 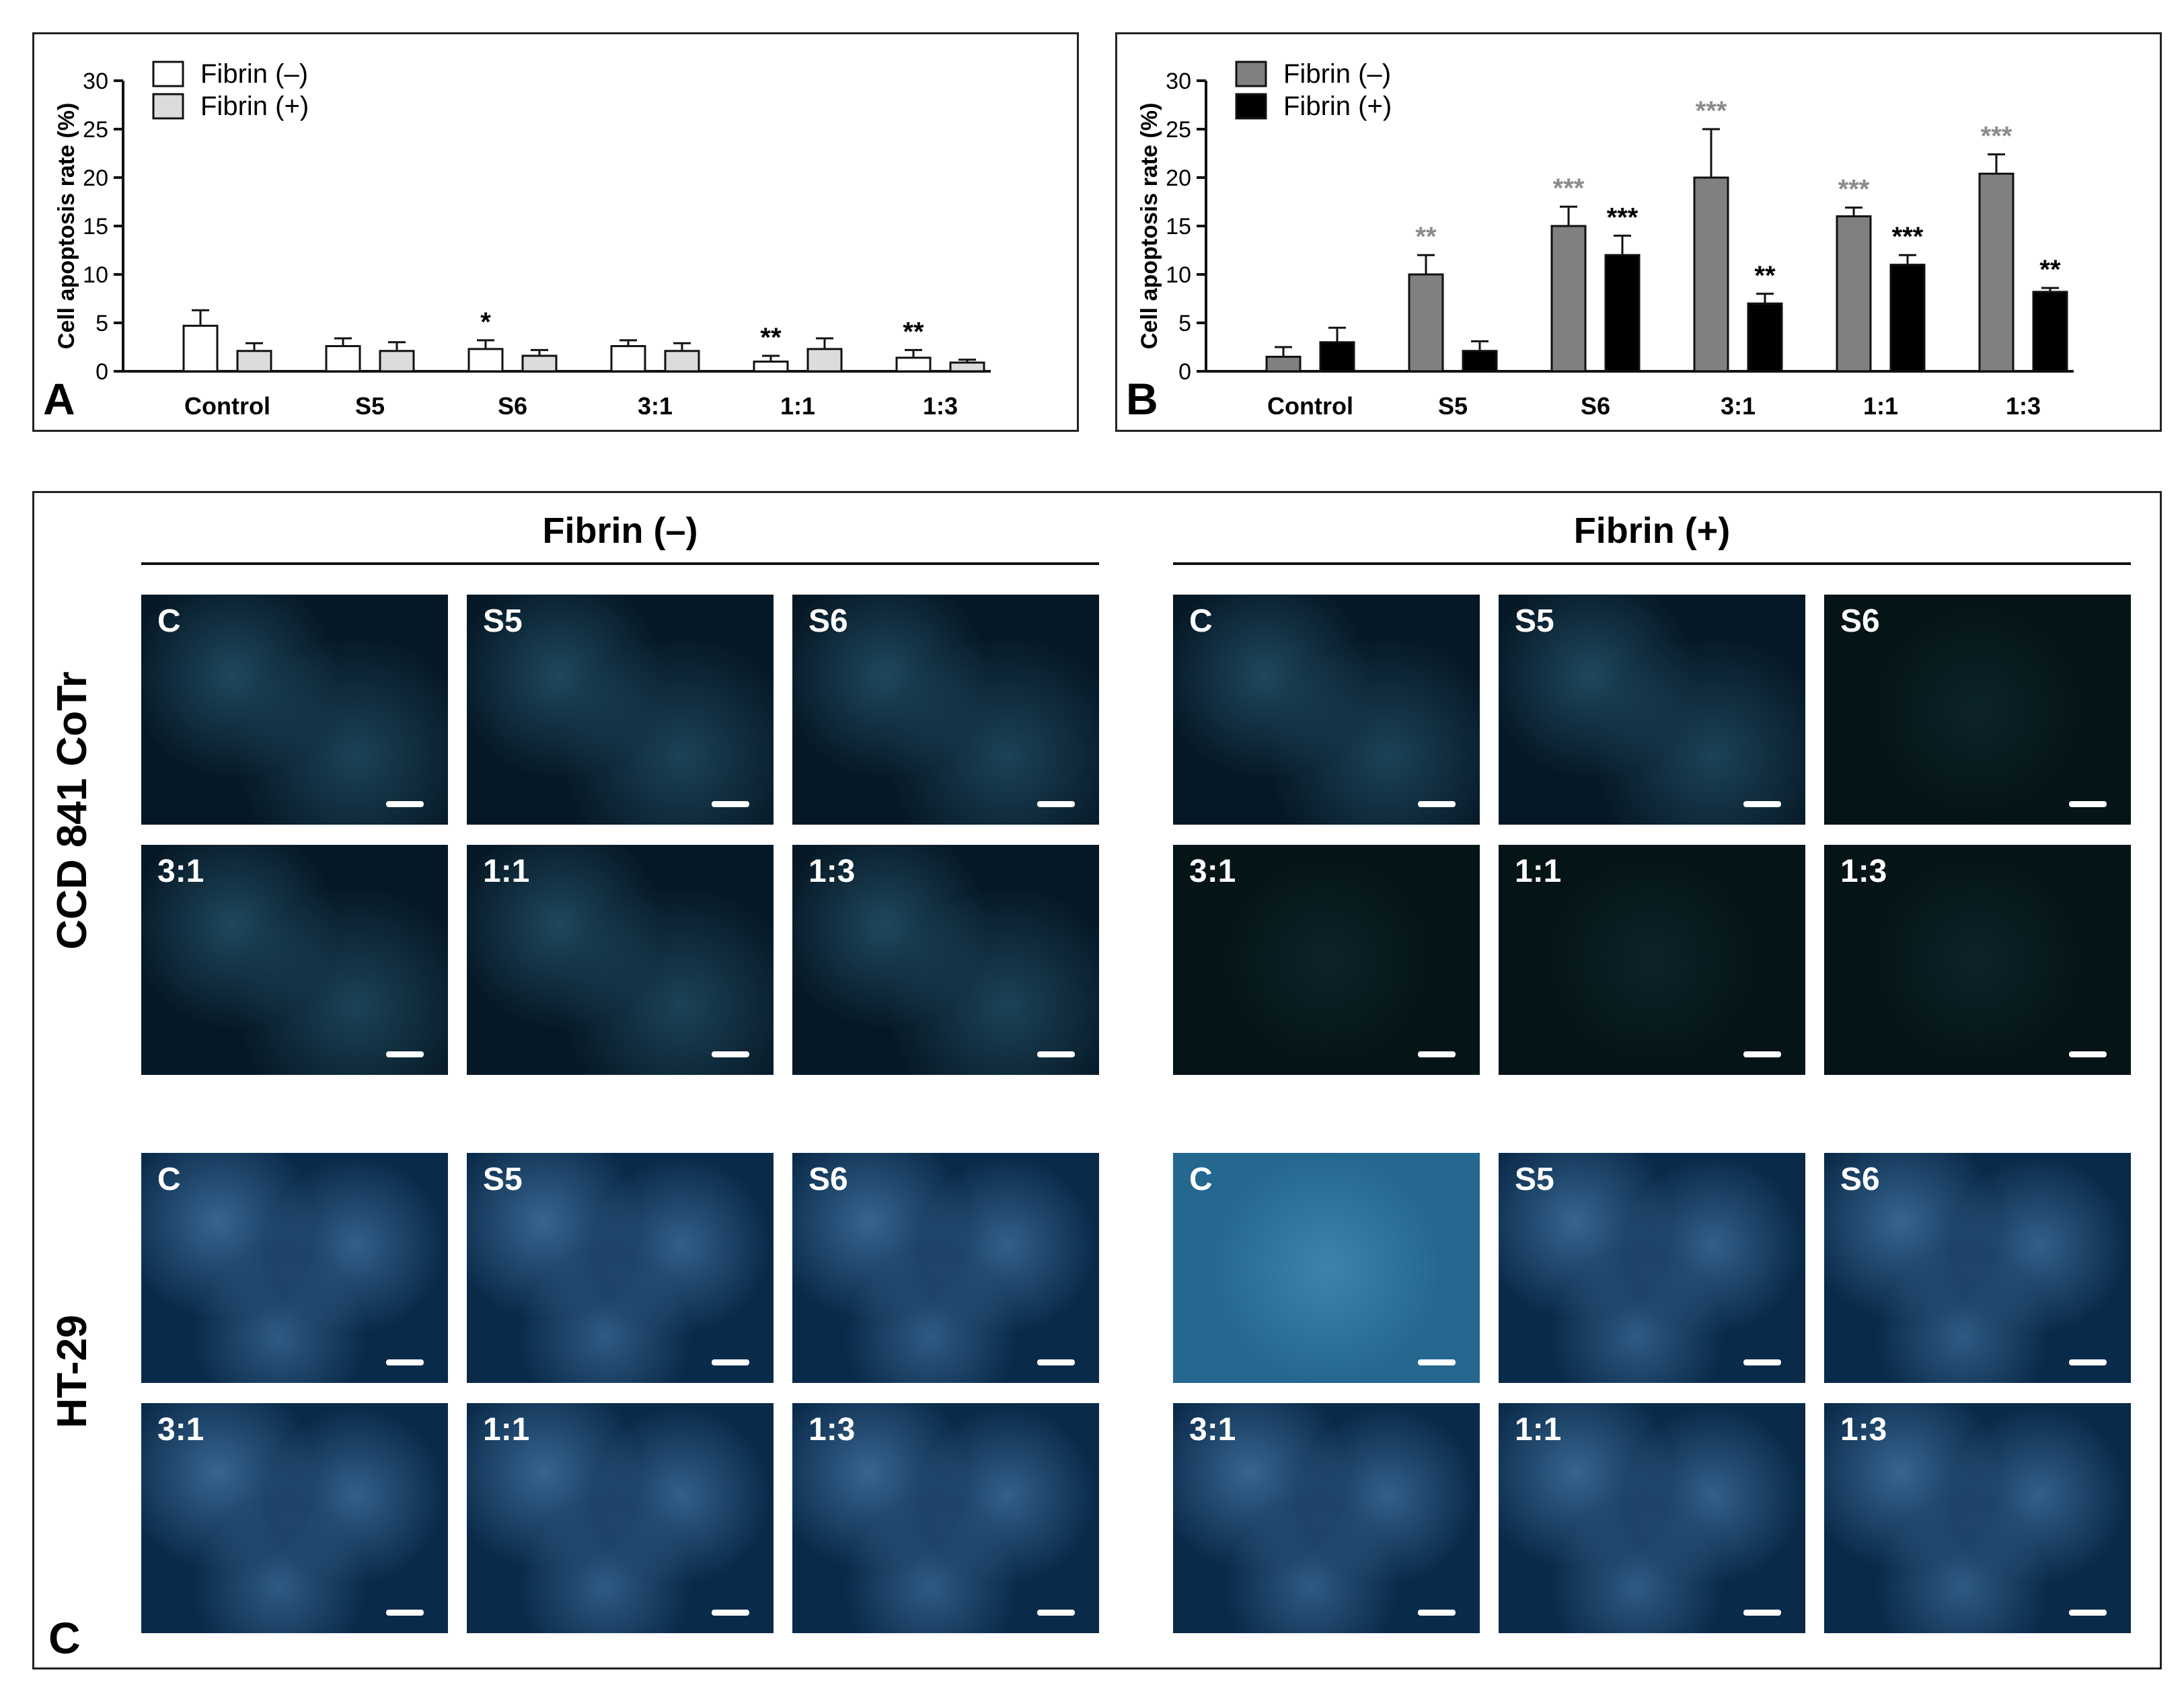 What do you see at coordinates (620, 1268) in the screenshot?
I see `micrograph-ht29-minus-s5: S5` at bounding box center [620, 1268].